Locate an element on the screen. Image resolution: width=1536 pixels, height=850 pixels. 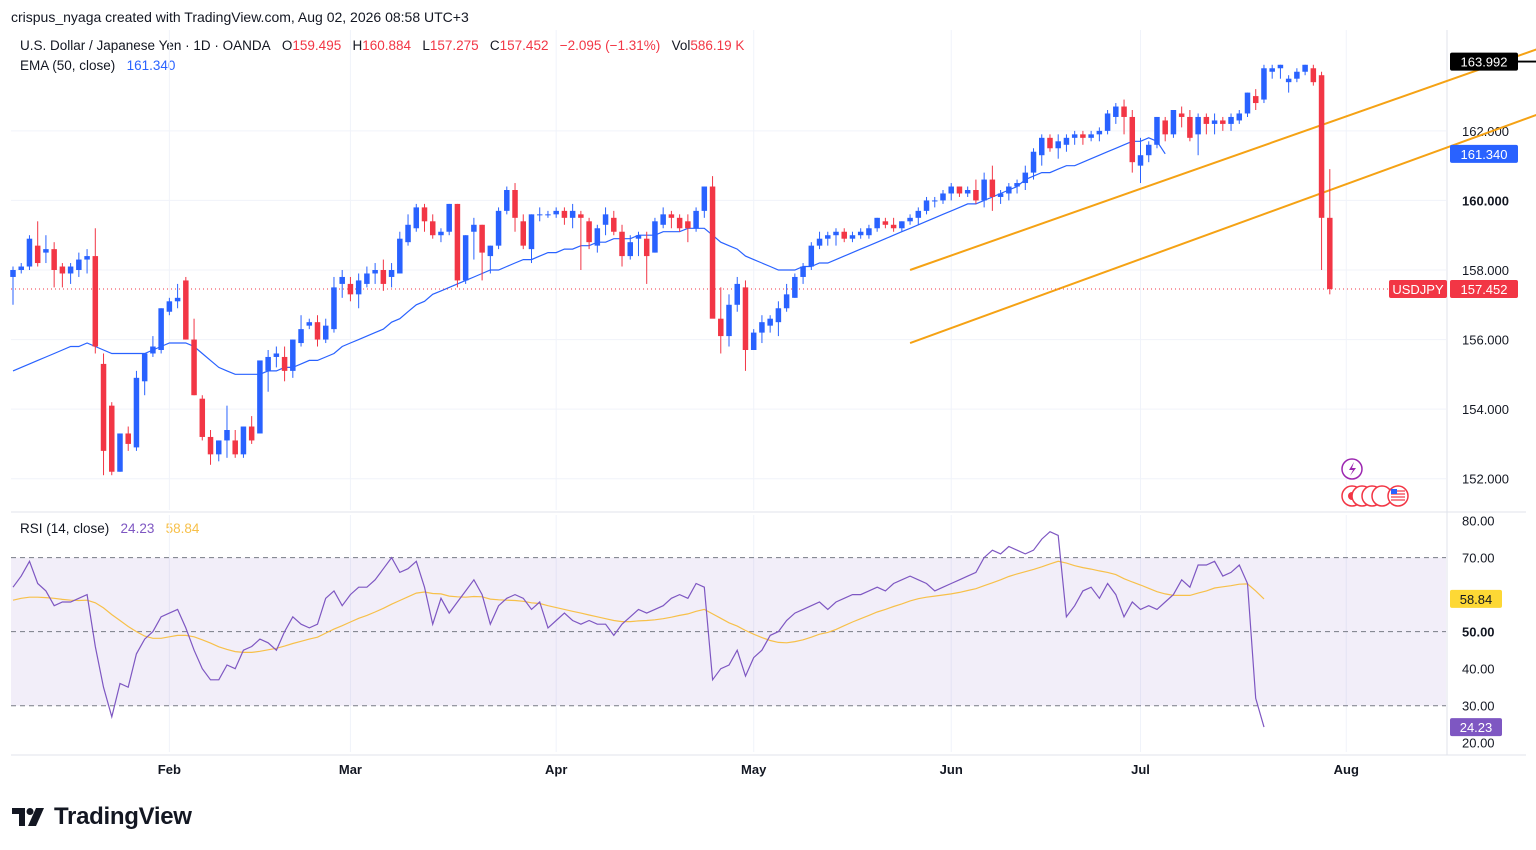
rsi-ma-tag is located at coordinates (1476, 598).